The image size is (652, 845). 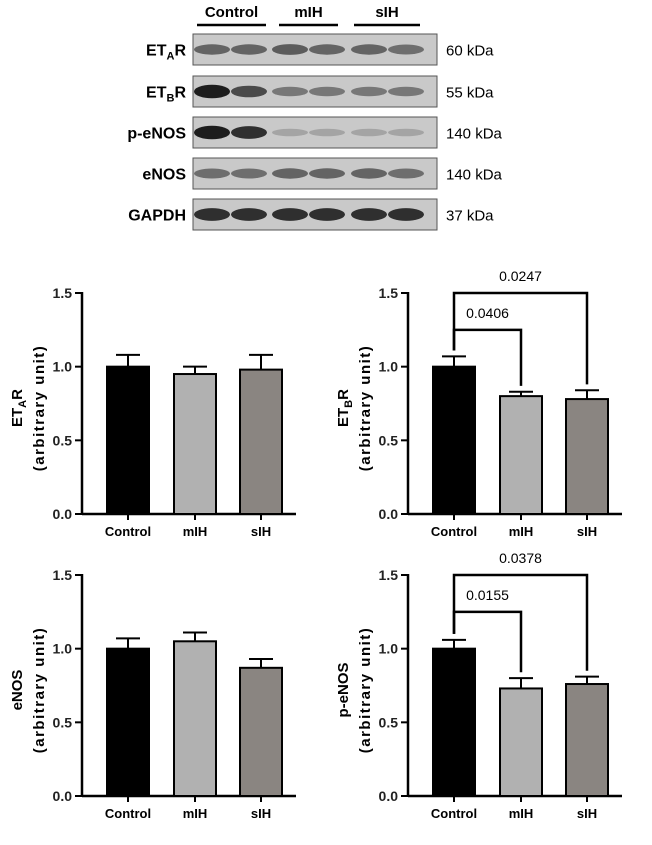 What do you see at coordinates (170, 57) in the screenshot?
I see `blot-protein-sub: A` at bounding box center [170, 57].